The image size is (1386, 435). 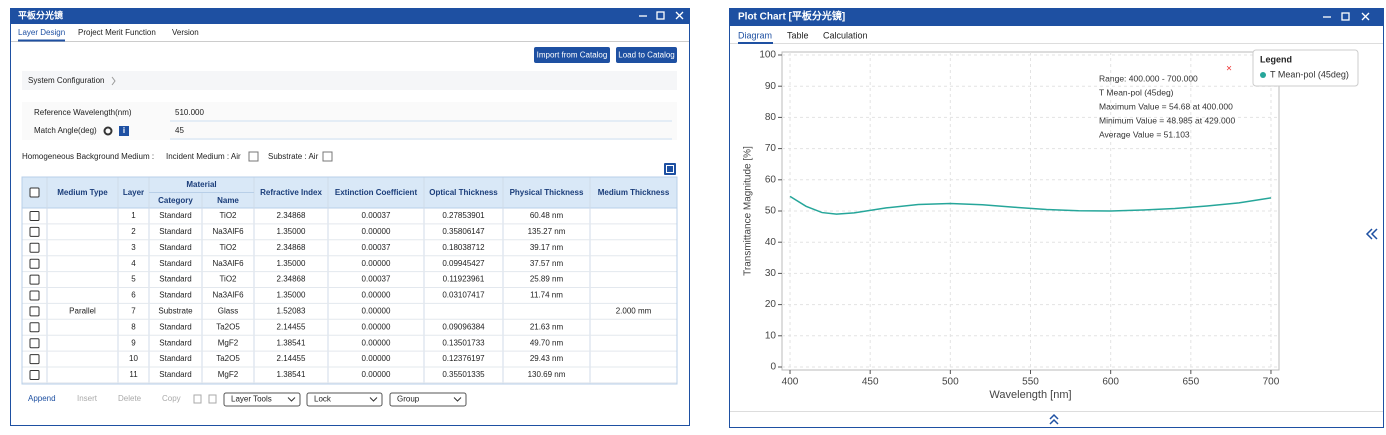 What do you see at coordinates (1054, 419) in the screenshot?
I see `expand-icon` at bounding box center [1054, 419].